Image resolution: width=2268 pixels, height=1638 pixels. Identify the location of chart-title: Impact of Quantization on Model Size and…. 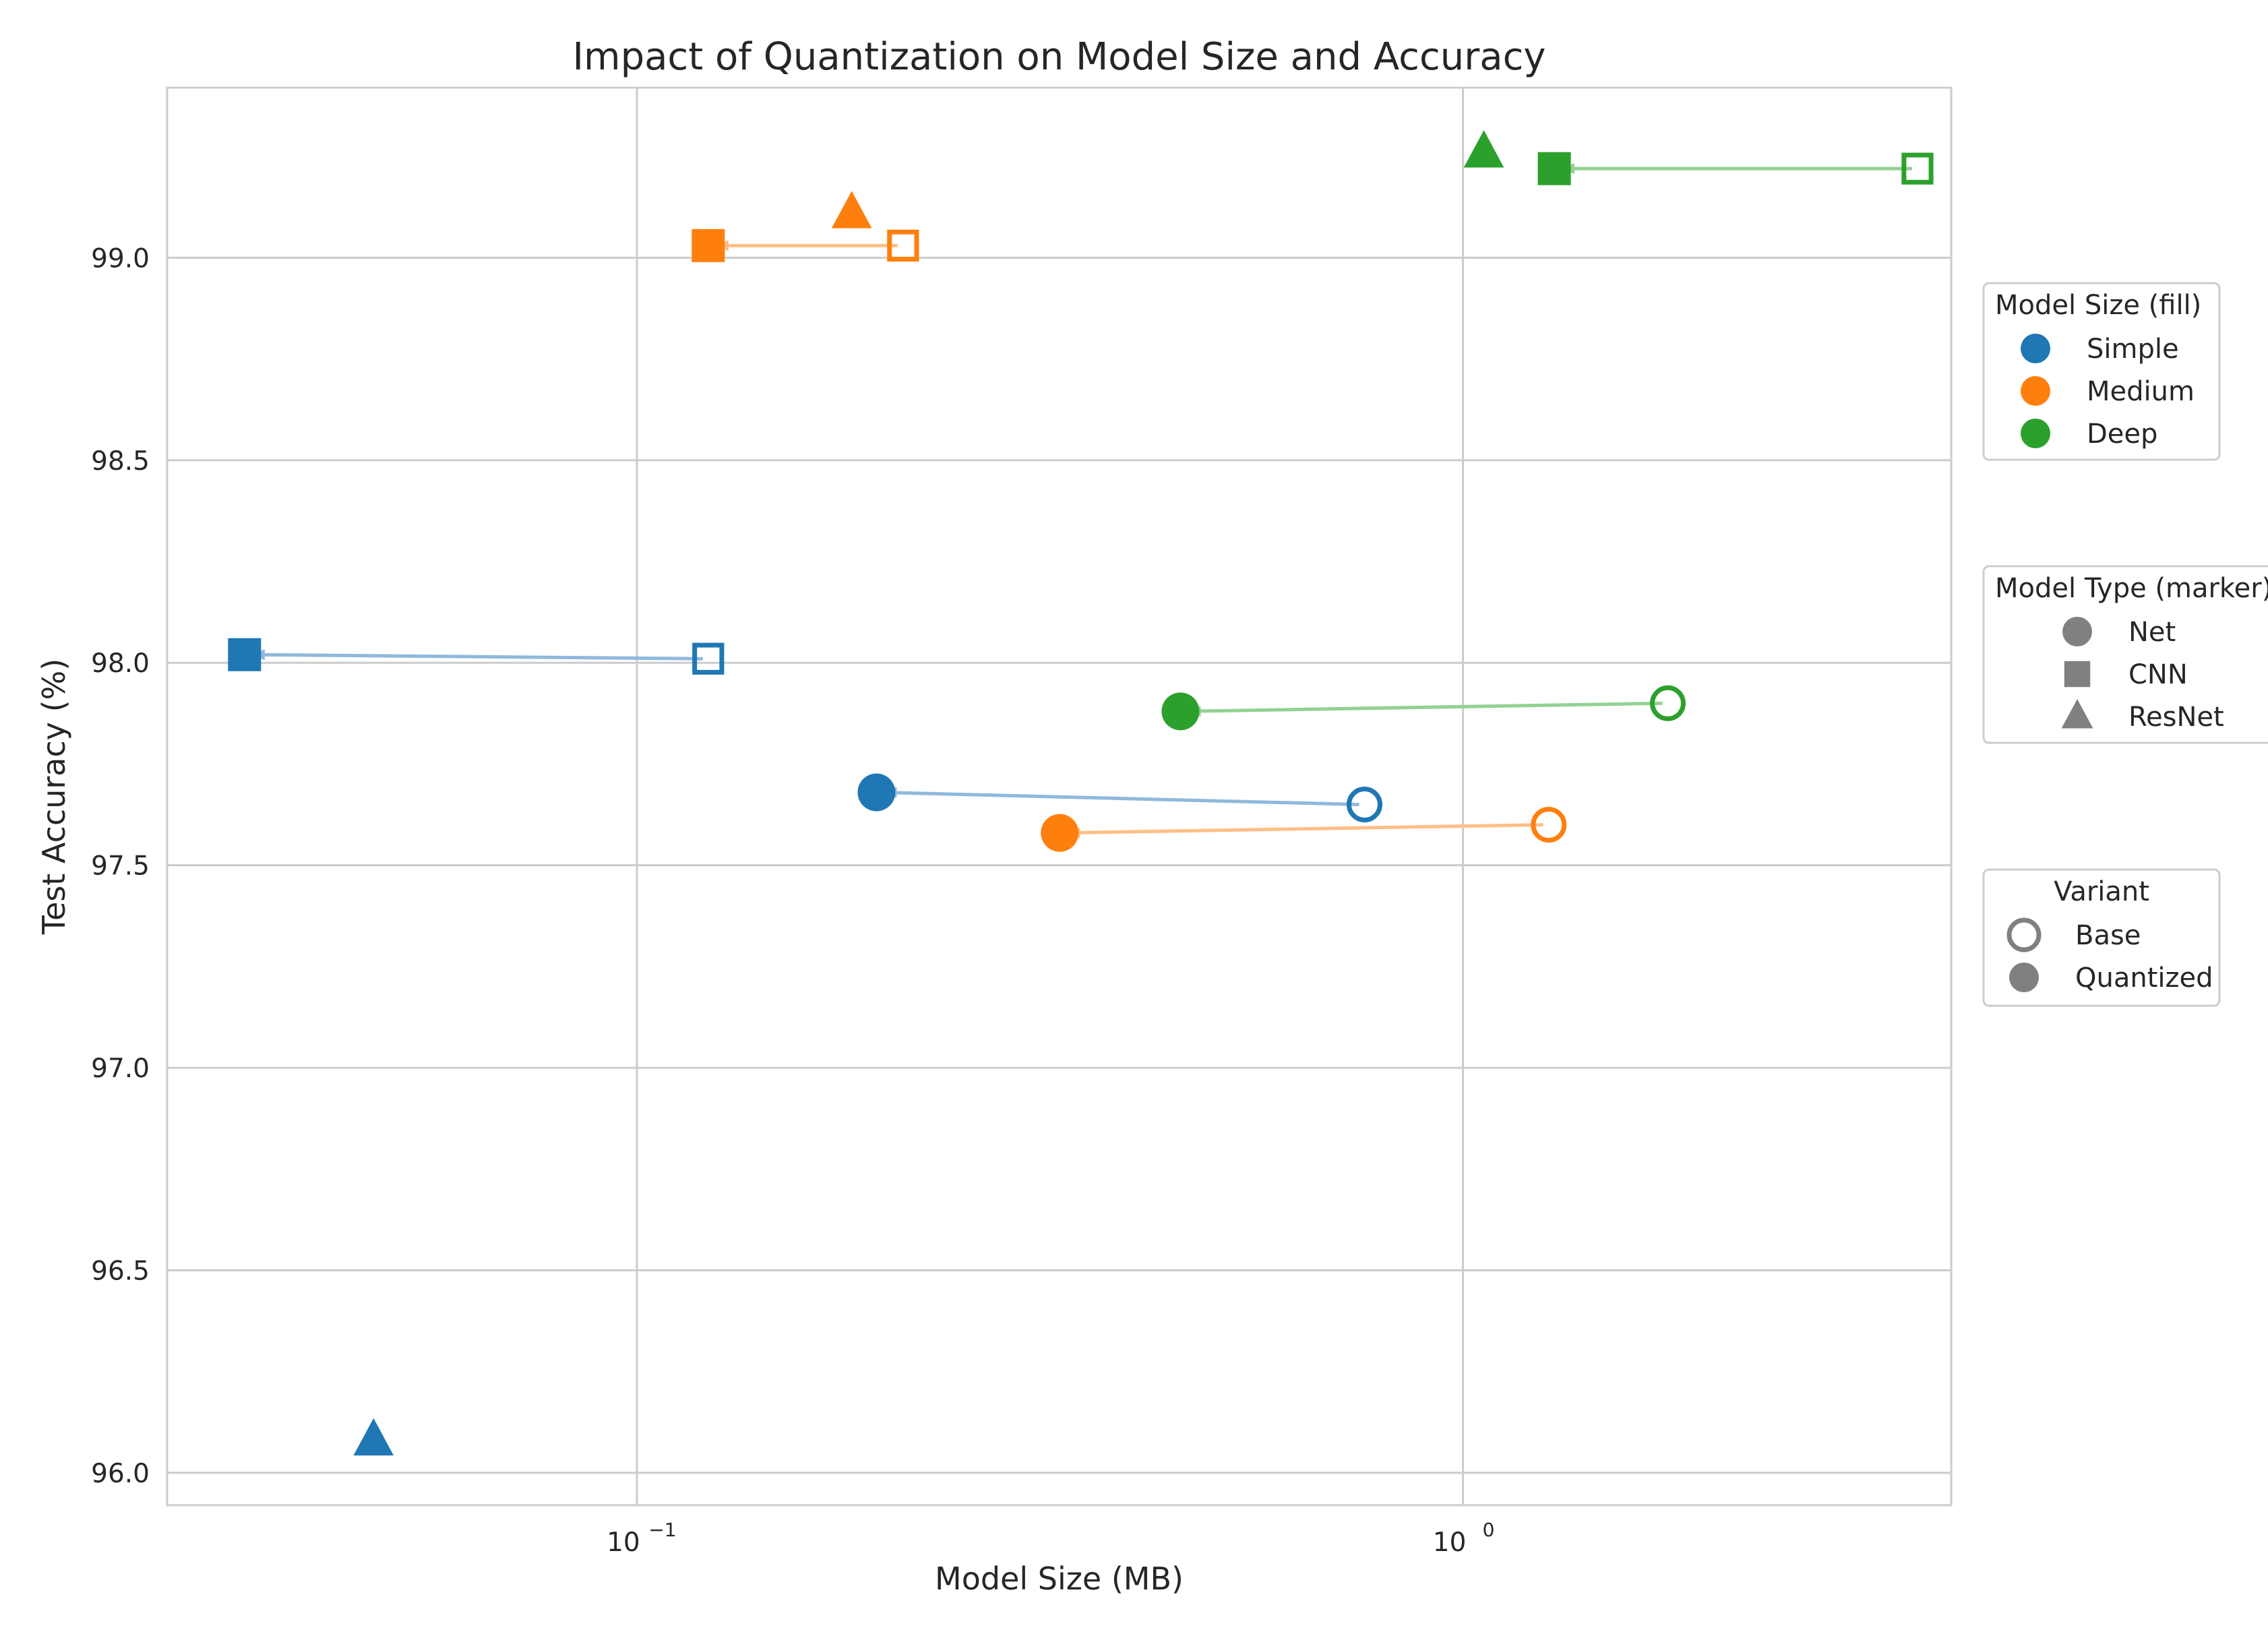
(1059, 57).